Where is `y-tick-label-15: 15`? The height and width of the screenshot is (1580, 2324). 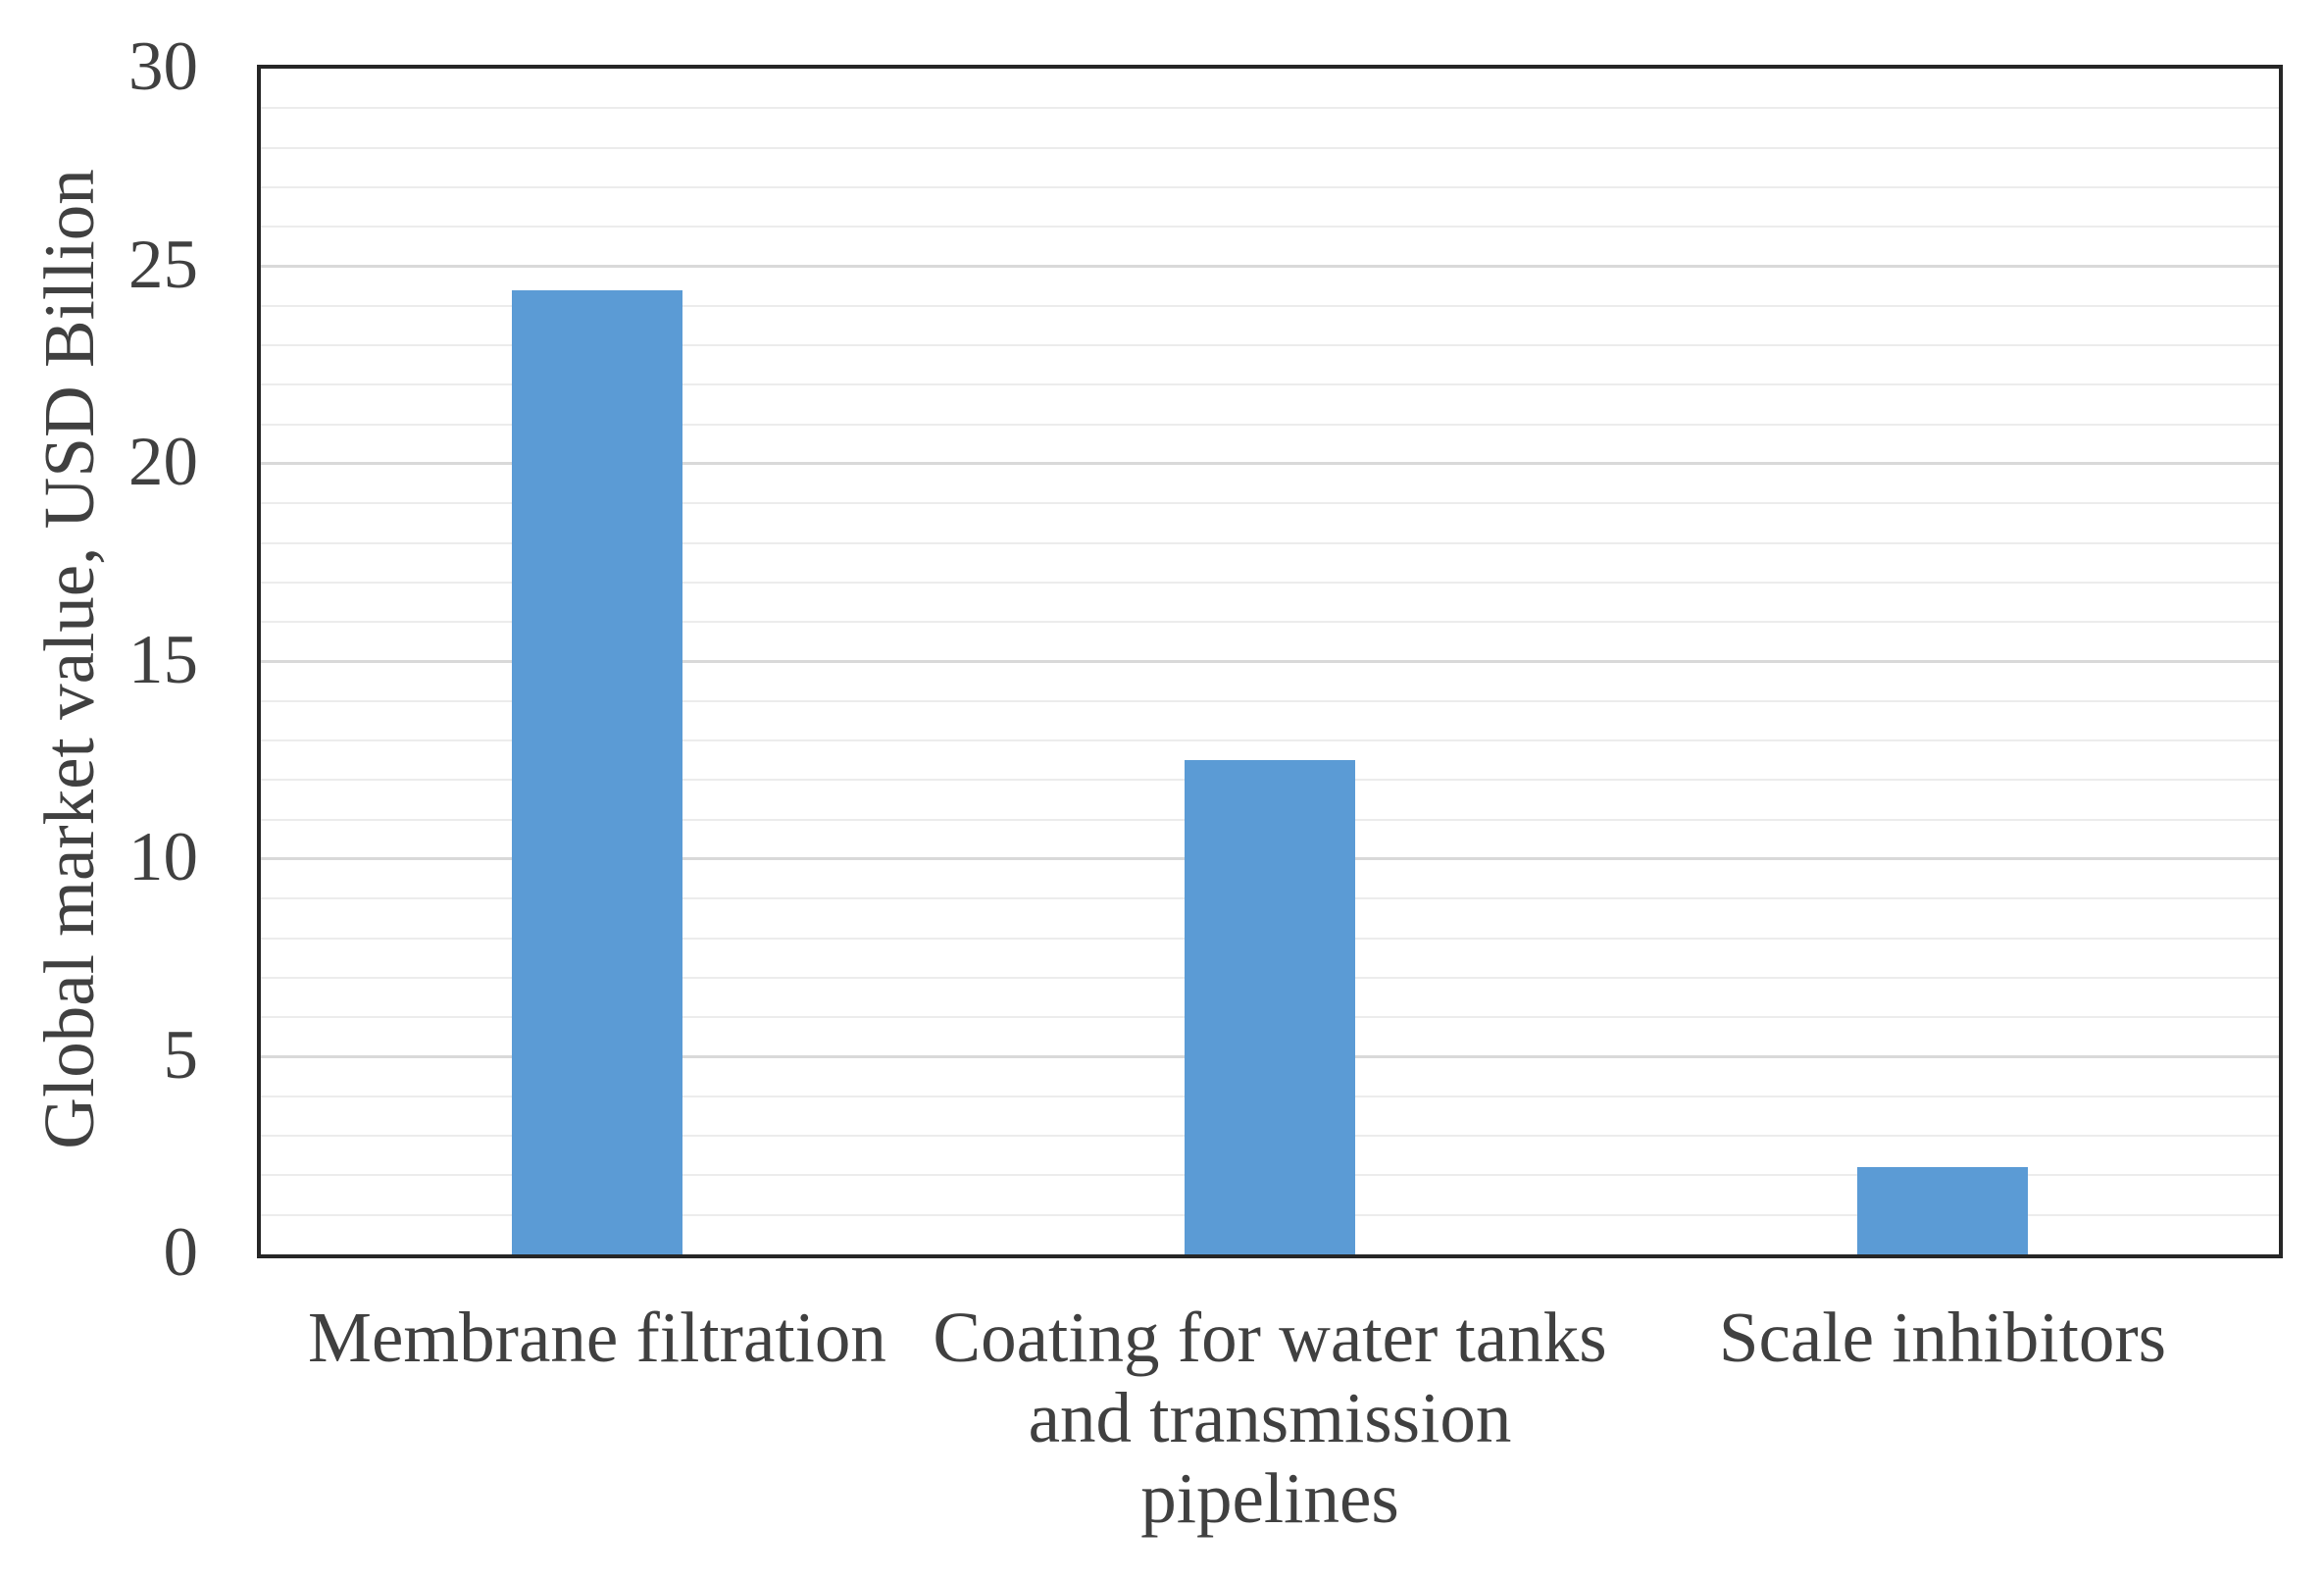
y-tick-label-15: 15 is located at coordinates (163, 659).